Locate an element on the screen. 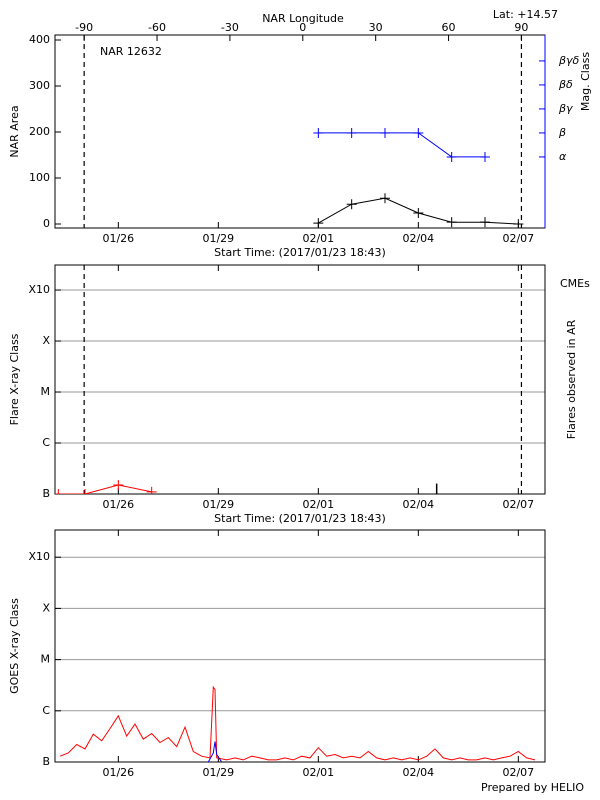 The image size is (600, 800). panel-title: NAR 12632 is located at coordinates (131, 51).